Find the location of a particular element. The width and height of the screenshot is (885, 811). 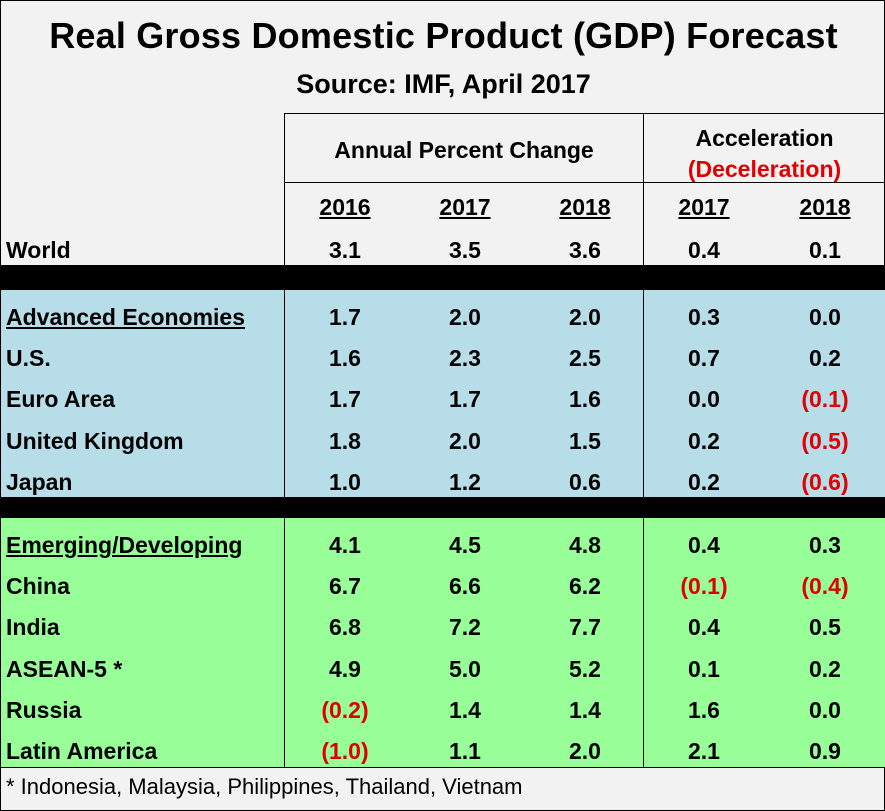

value-2016: 1.0 is located at coordinates (345, 481).